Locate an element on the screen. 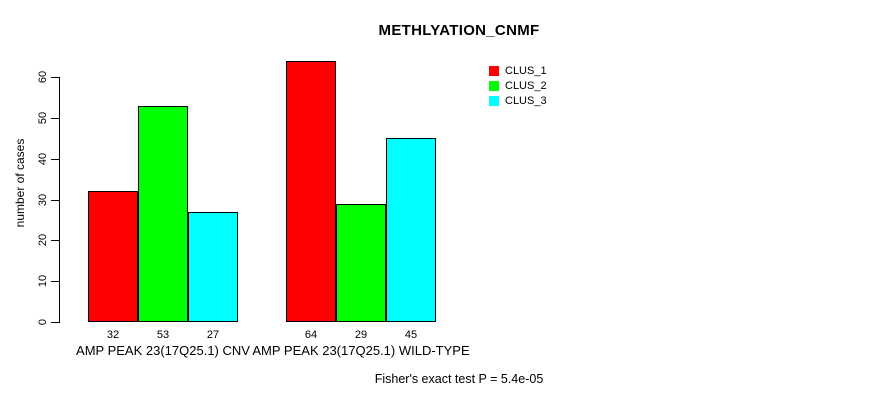 The width and height of the screenshot is (890, 400). bar-value-label: 53 is located at coordinates (163, 335).